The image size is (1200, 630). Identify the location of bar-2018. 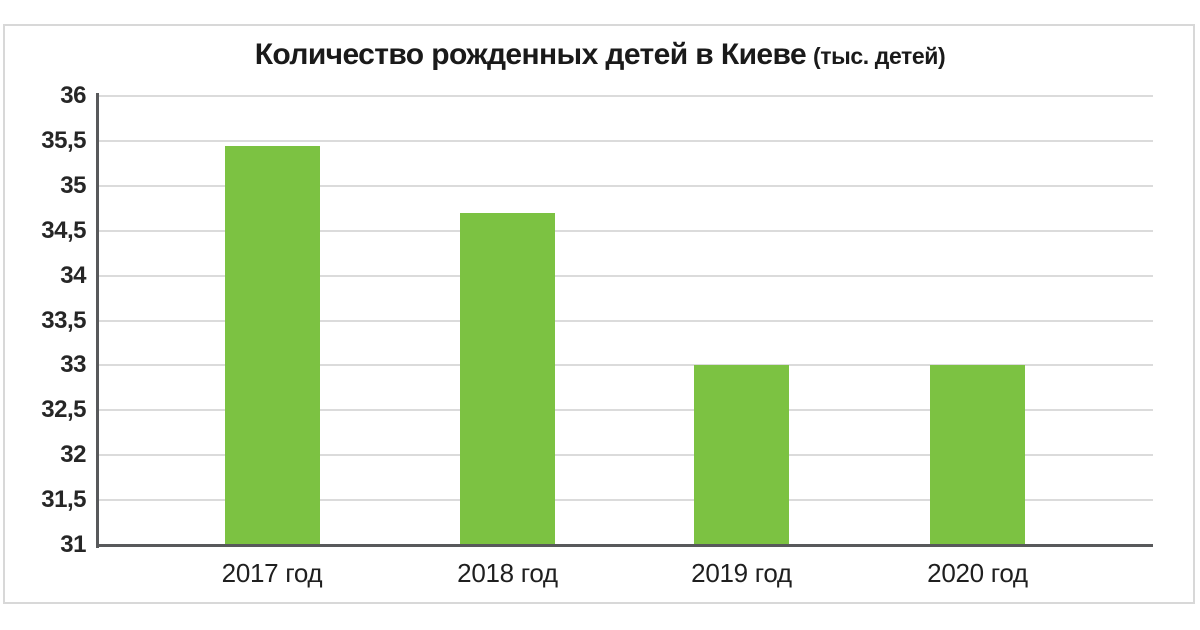
(507, 378).